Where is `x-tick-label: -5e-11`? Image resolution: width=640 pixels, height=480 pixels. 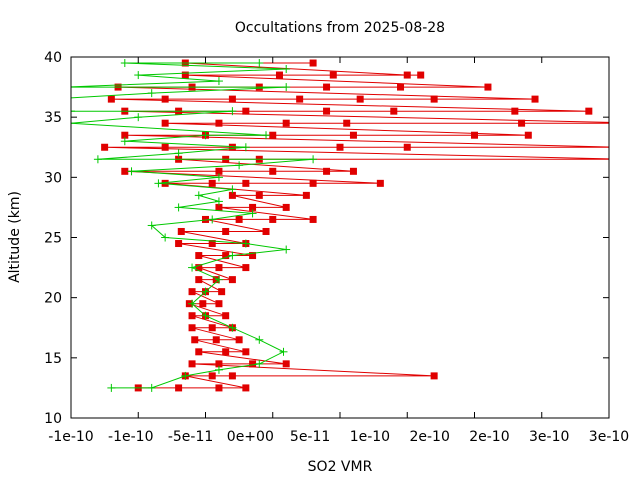
x-tick-label: -5e-11 is located at coordinates (190, 437).